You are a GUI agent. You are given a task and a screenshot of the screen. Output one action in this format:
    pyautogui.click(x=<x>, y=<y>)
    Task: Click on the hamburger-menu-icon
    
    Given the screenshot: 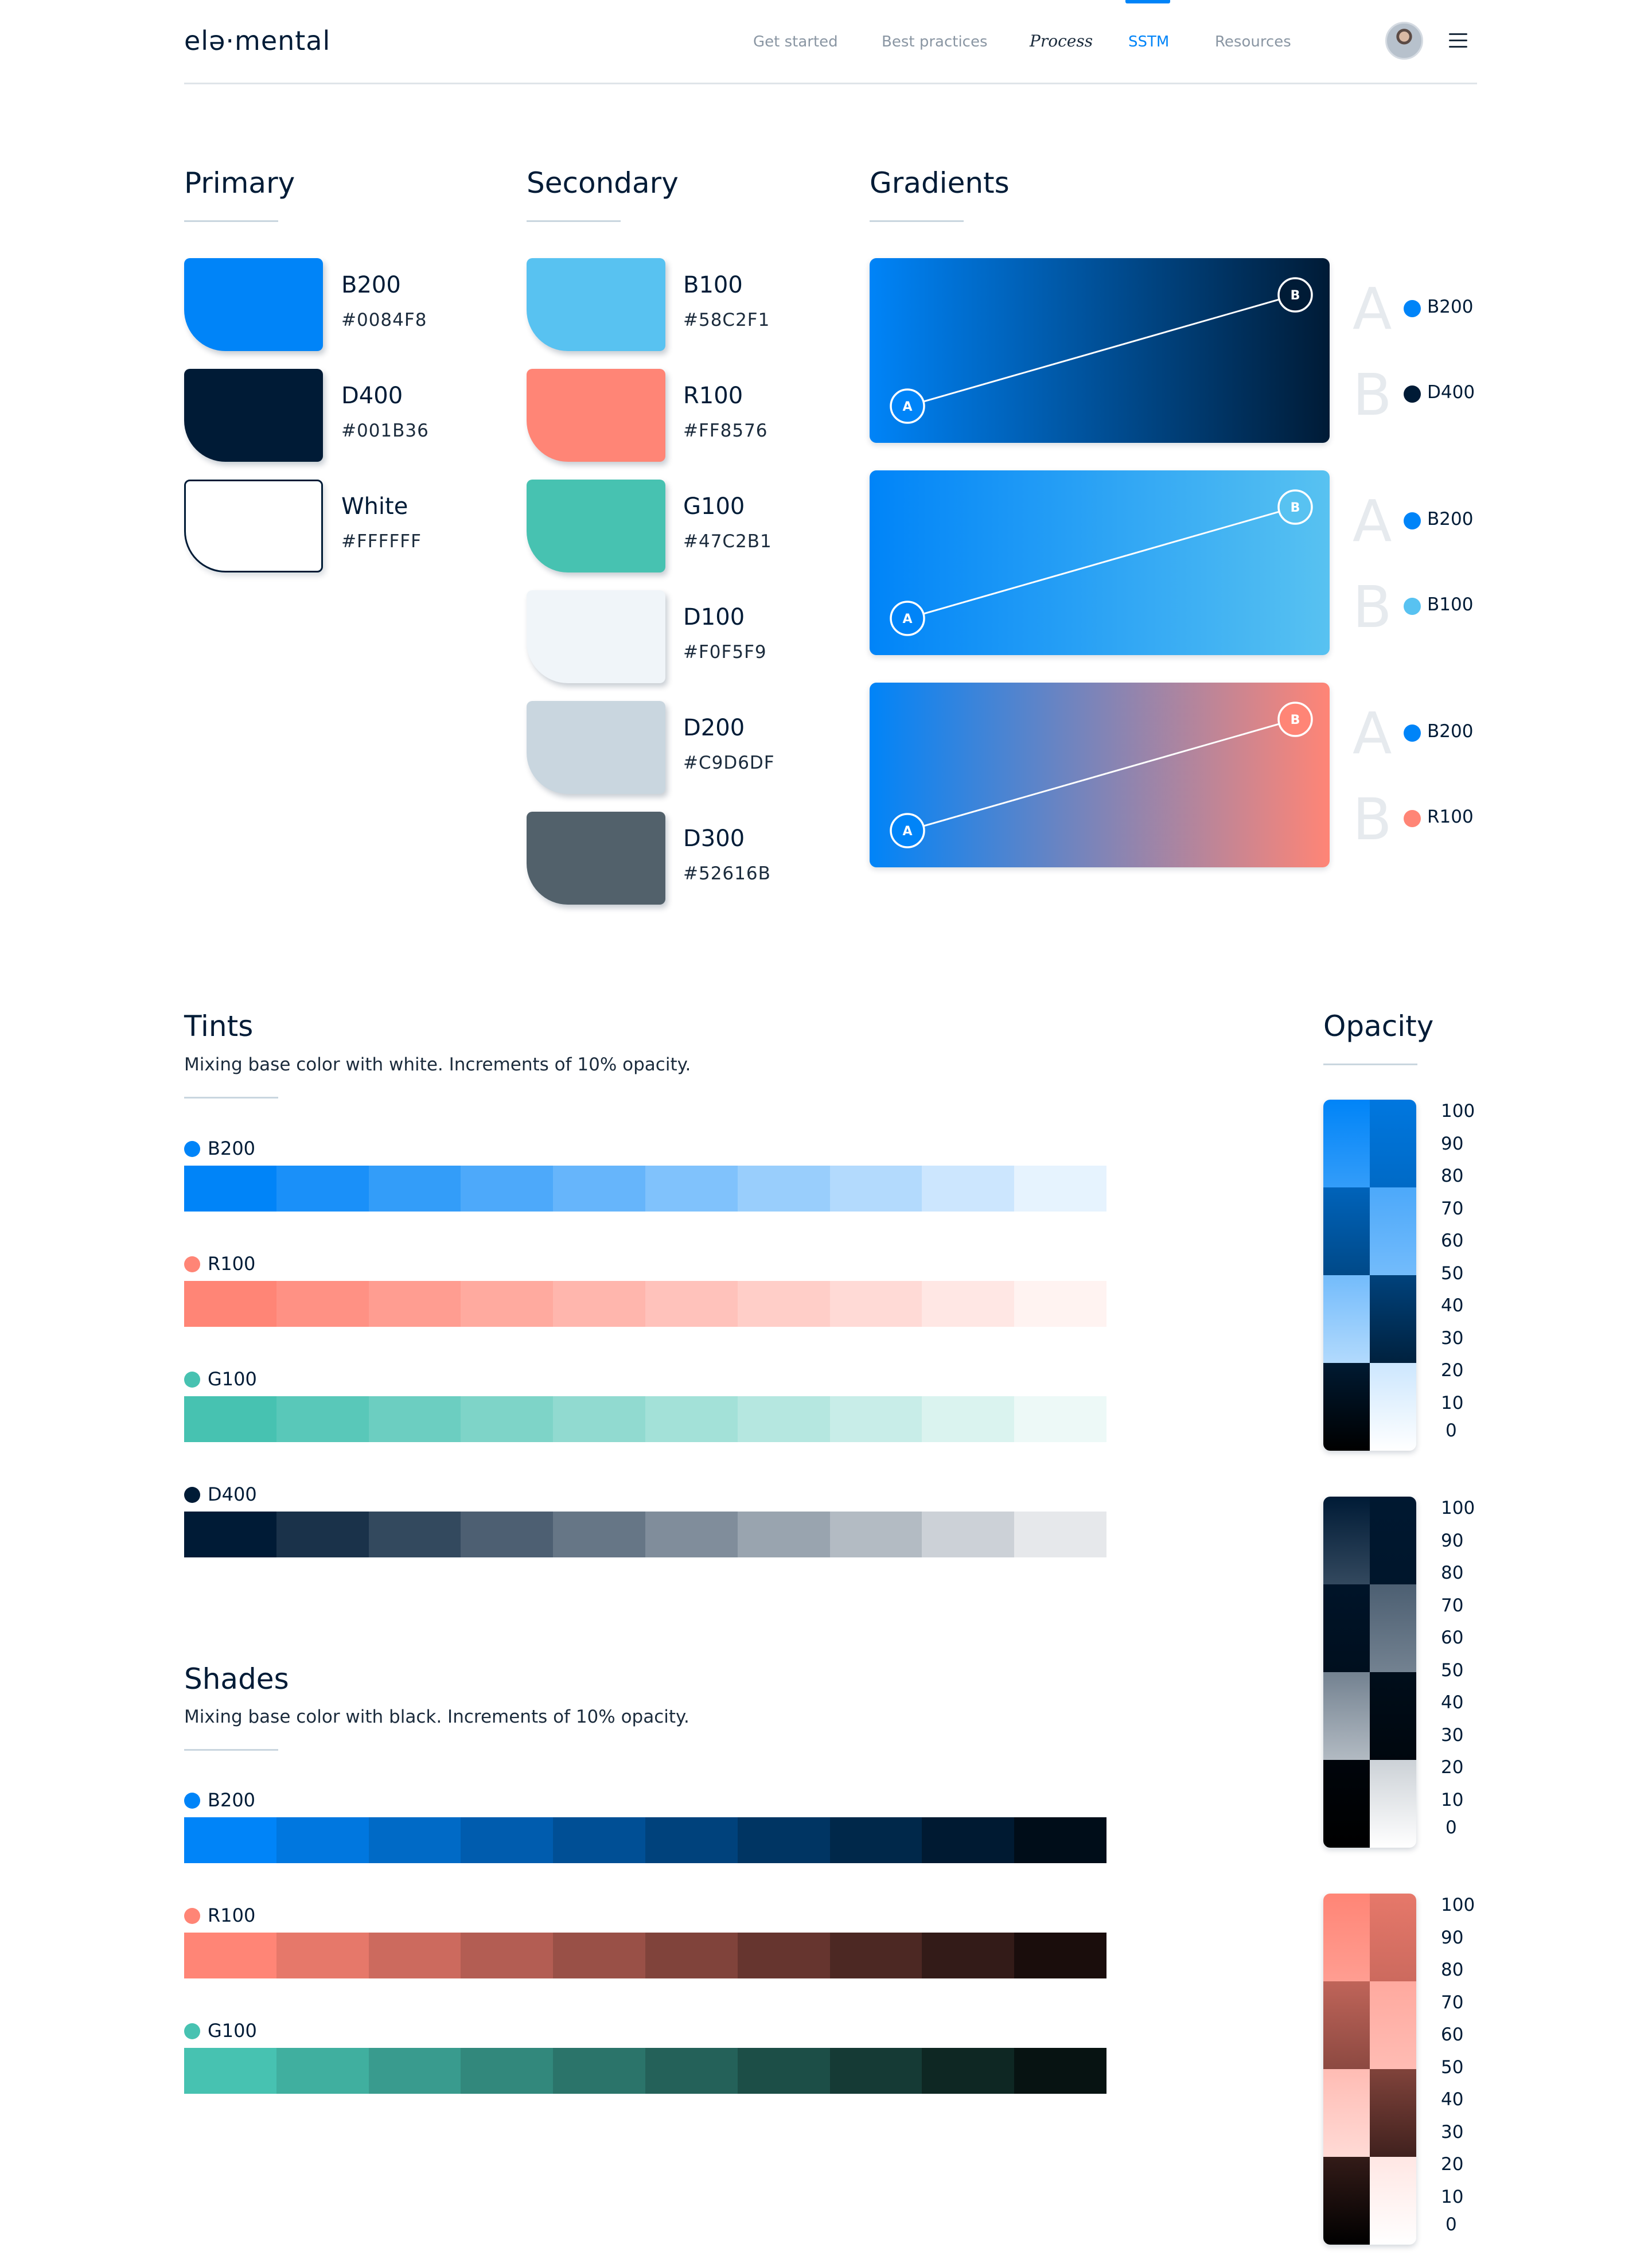 What is the action you would take?
    pyautogui.click(x=1458, y=40)
    